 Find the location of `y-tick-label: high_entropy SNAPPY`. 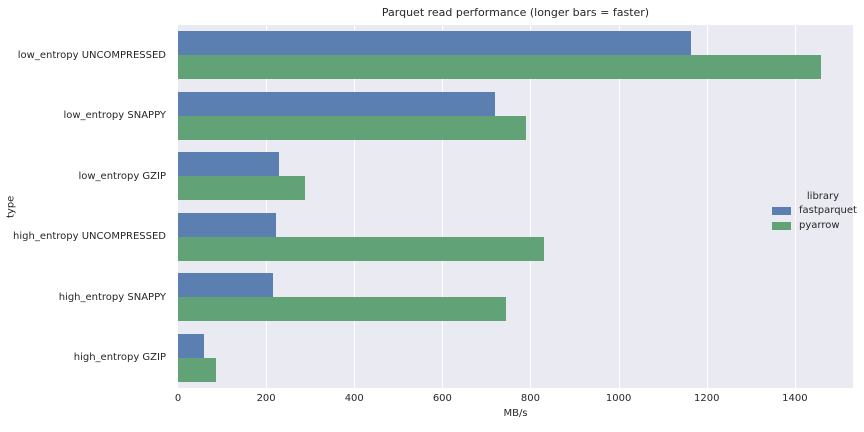

y-tick-label: high_entropy SNAPPY is located at coordinates (112, 297).